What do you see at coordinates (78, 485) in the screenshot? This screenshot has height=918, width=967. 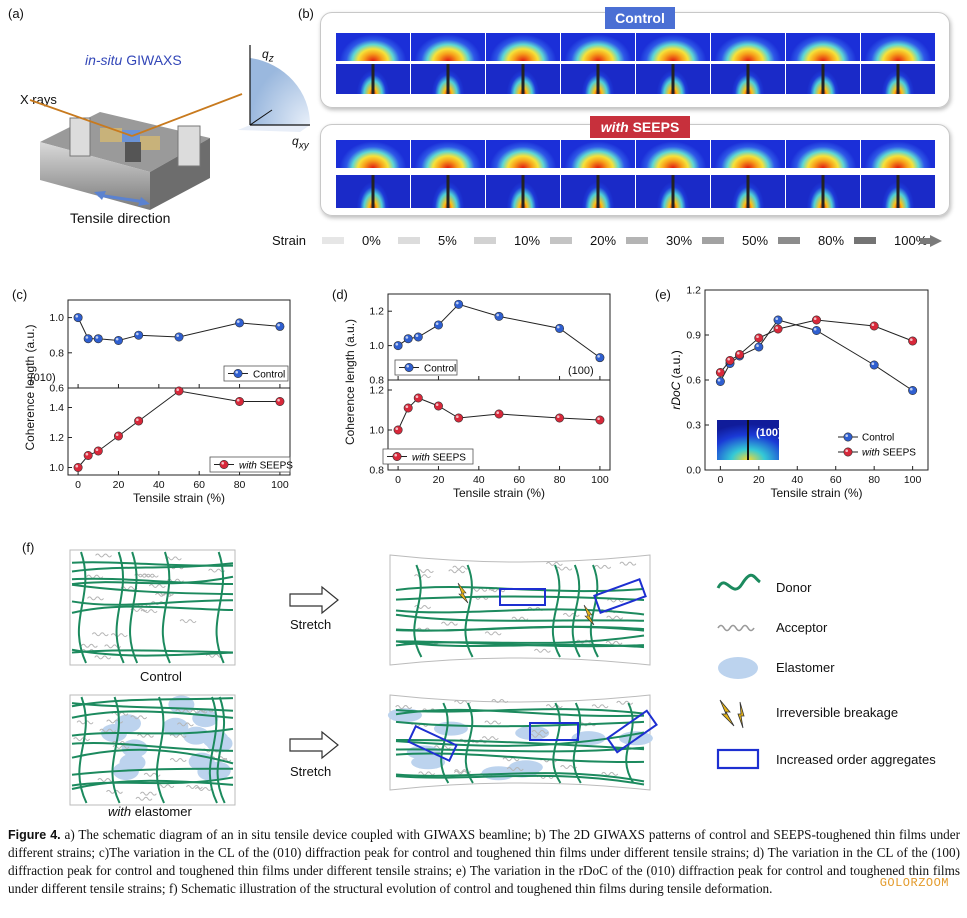 I see `x-tick-label: 0` at bounding box center [78, 485].